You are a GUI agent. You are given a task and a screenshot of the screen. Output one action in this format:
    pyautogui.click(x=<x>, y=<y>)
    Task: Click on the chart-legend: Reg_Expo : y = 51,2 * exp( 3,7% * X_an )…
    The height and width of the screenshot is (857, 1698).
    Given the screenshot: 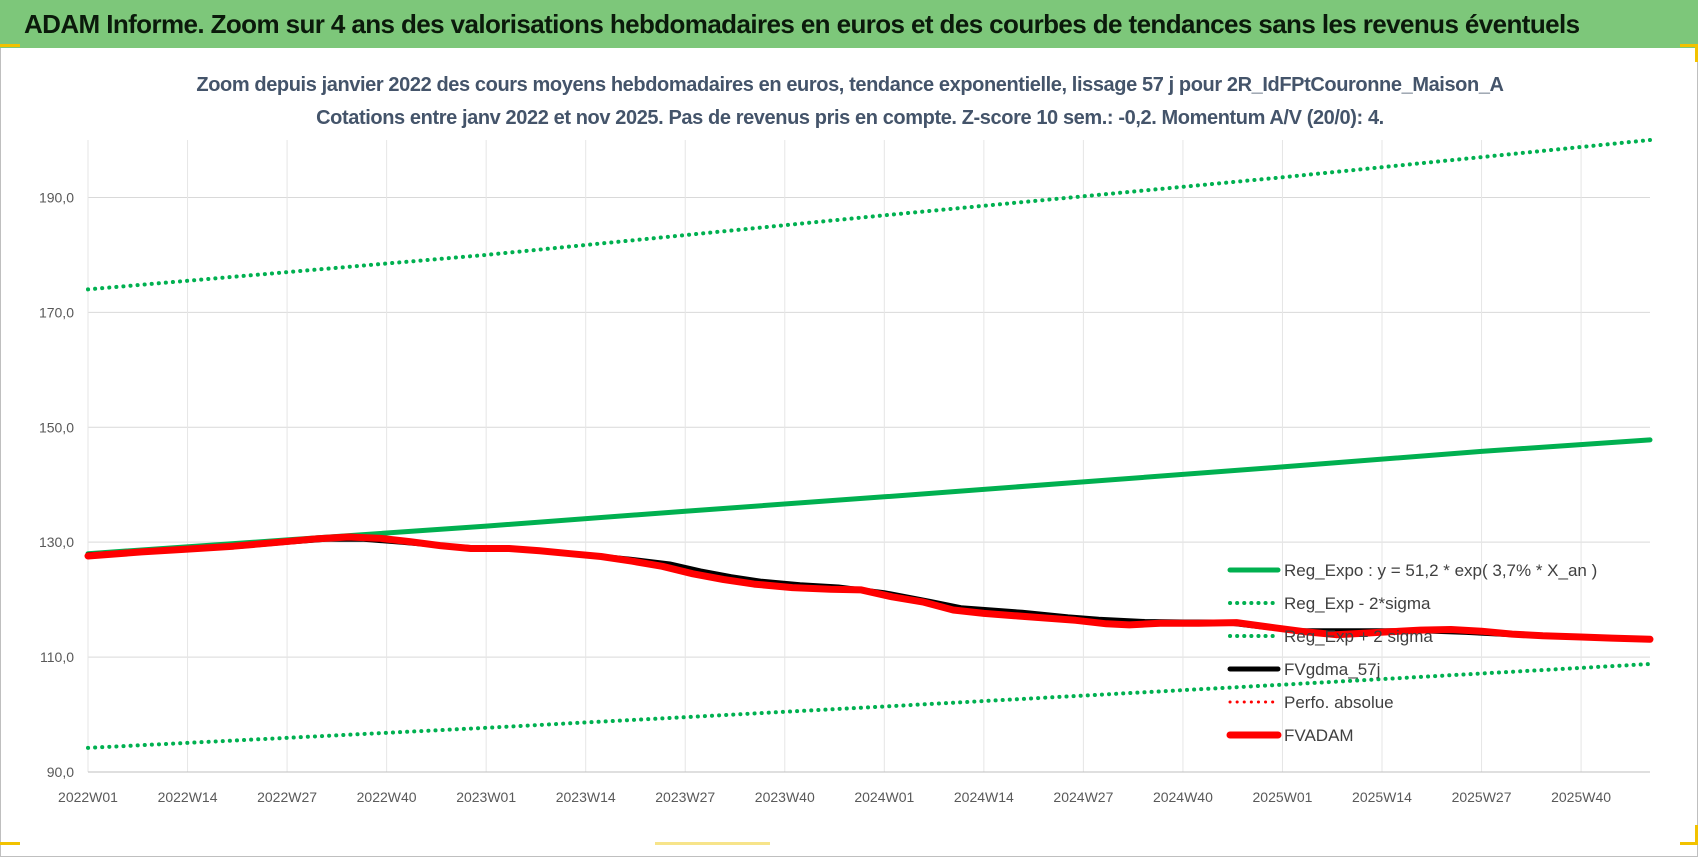 What is the action you would take?
    pyautogui.click(x=1411, y=653)
    